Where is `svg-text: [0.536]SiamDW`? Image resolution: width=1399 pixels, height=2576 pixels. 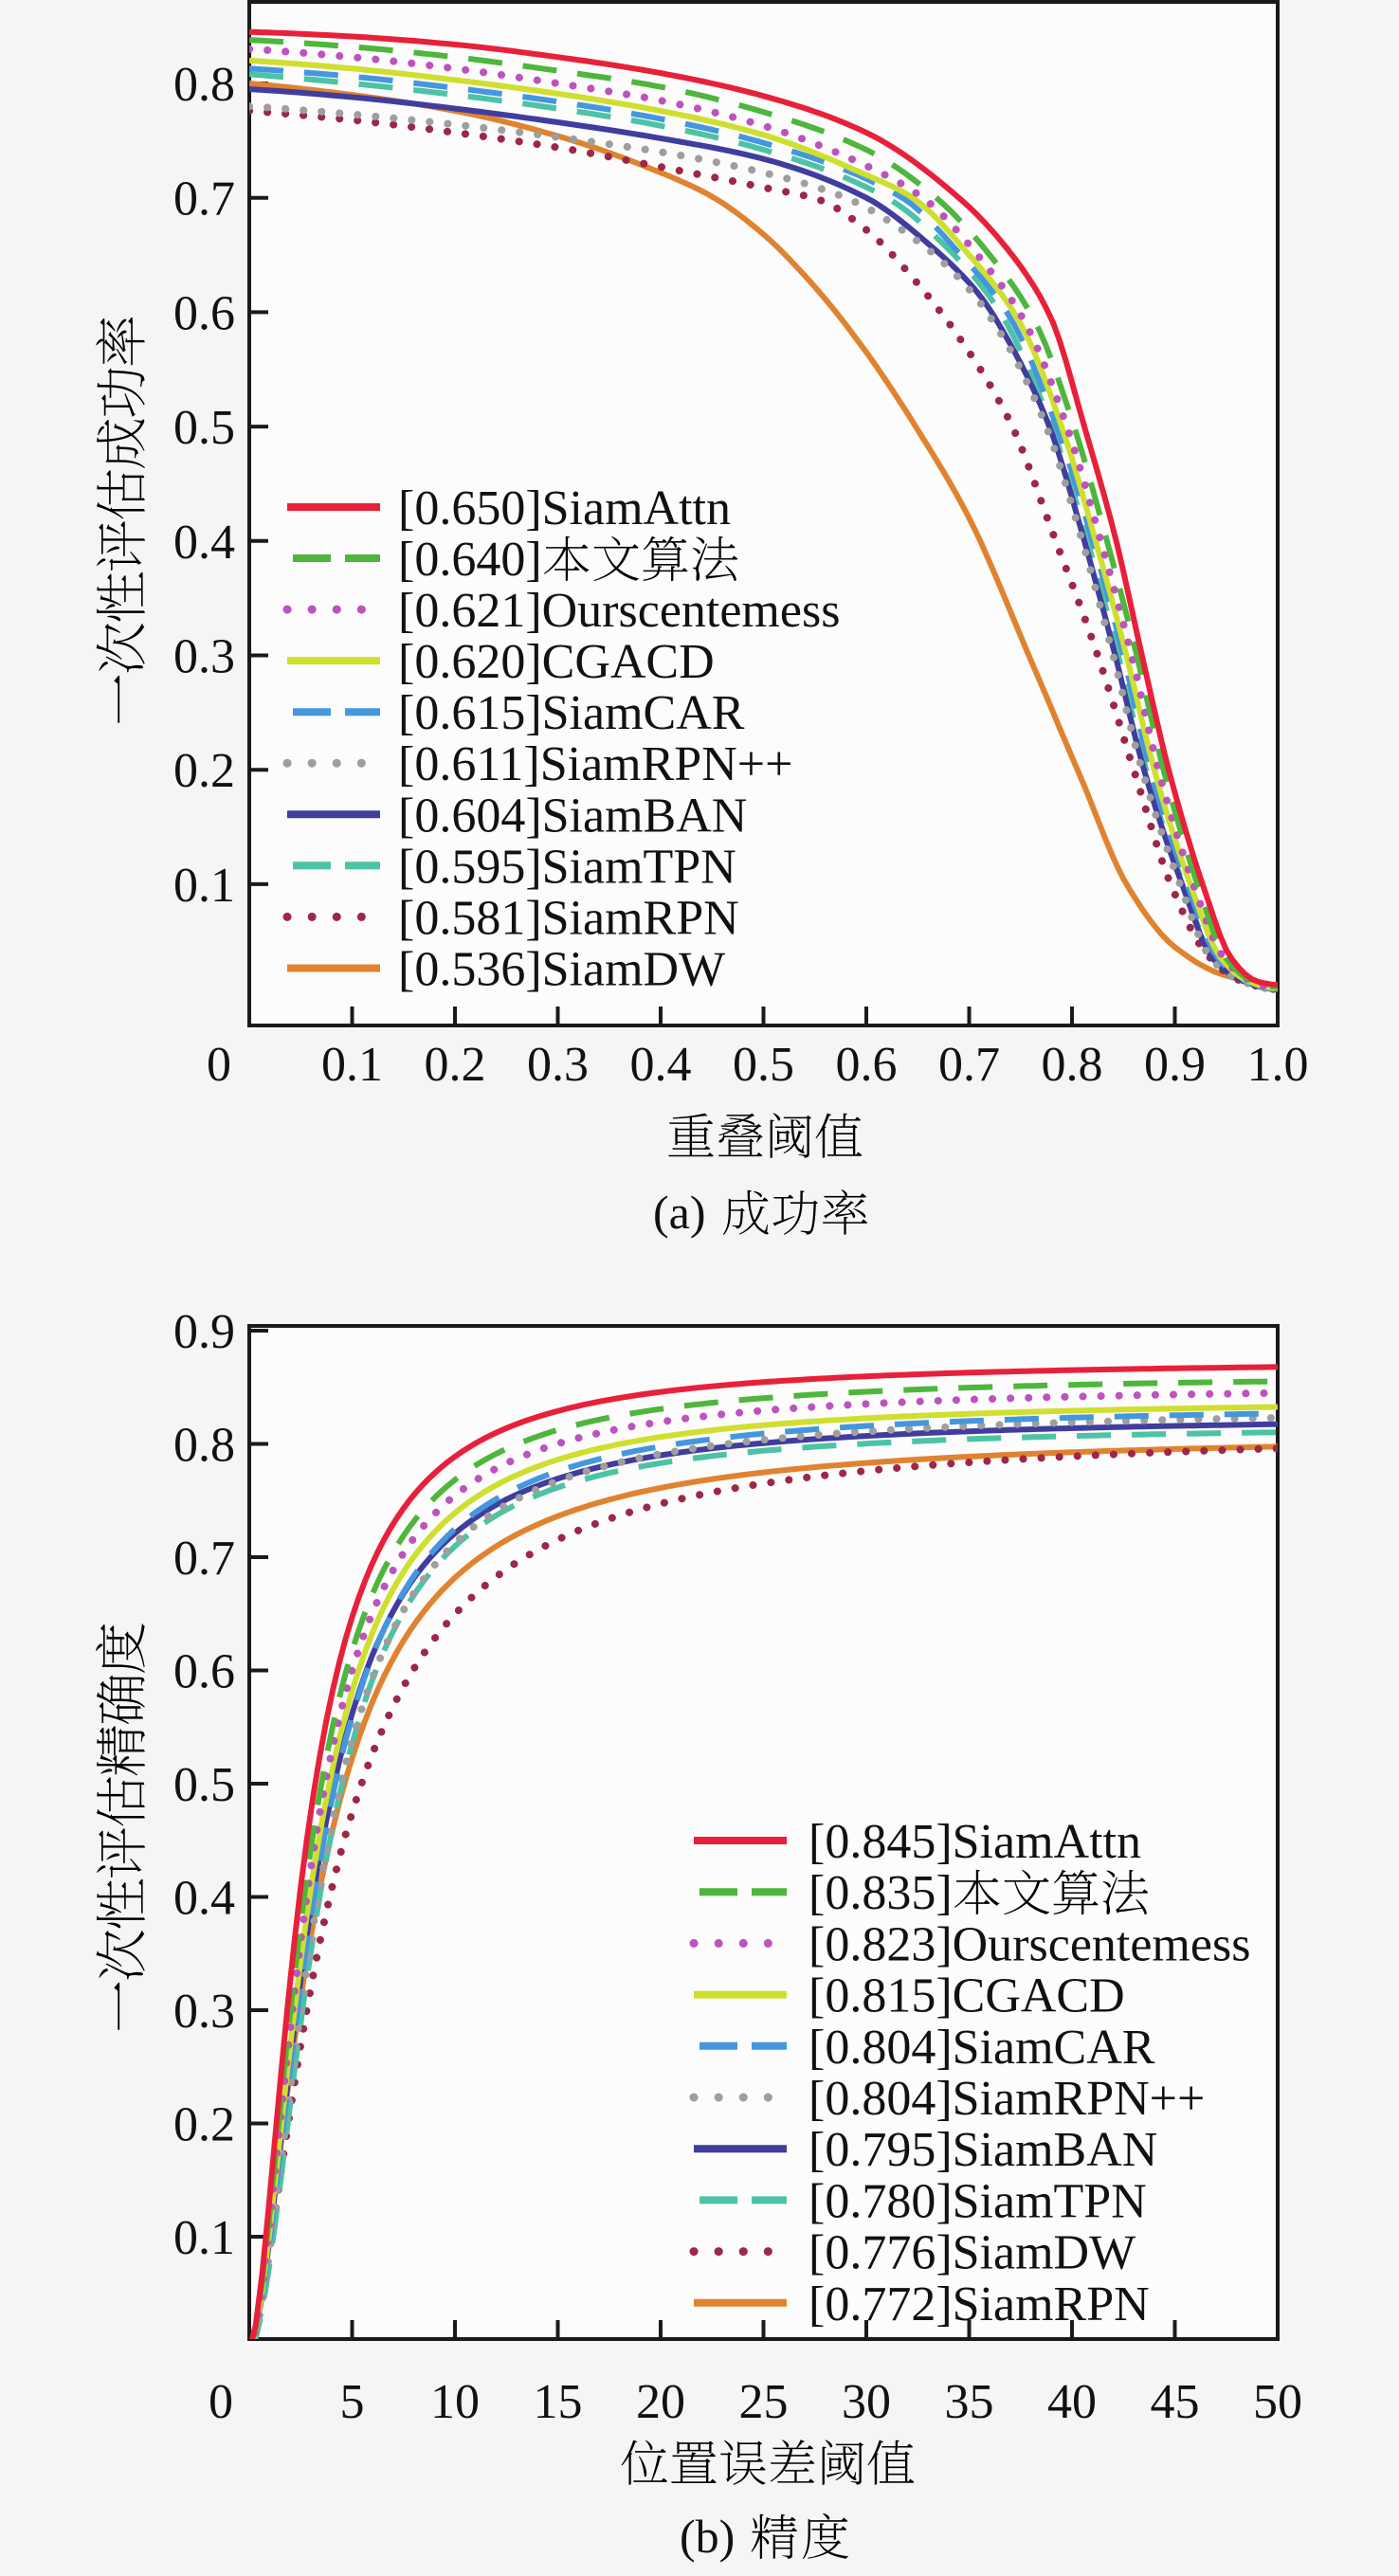 svg-text: [0.536]SiamDW is located at coordinates (561, 970).